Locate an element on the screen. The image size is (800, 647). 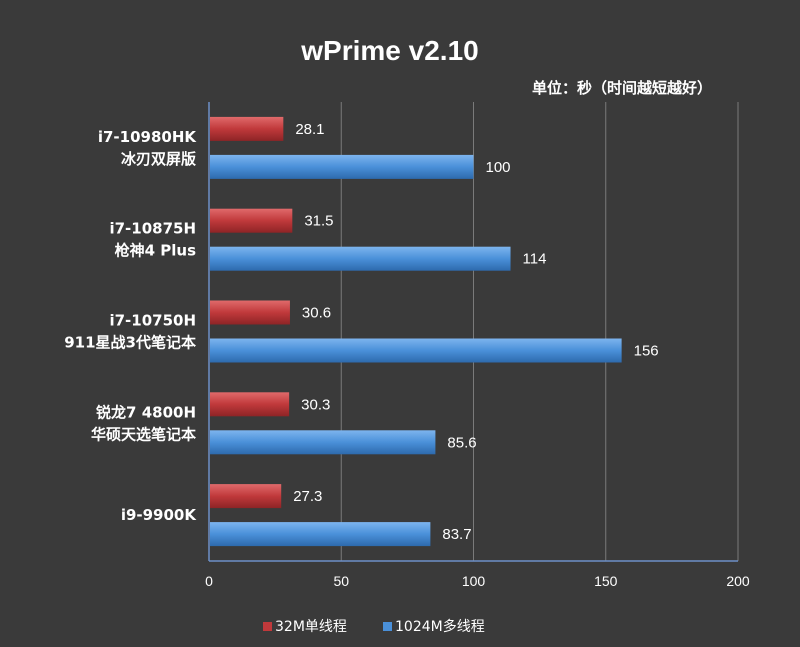
data-label: 156 is located at coordinates (646, 351).